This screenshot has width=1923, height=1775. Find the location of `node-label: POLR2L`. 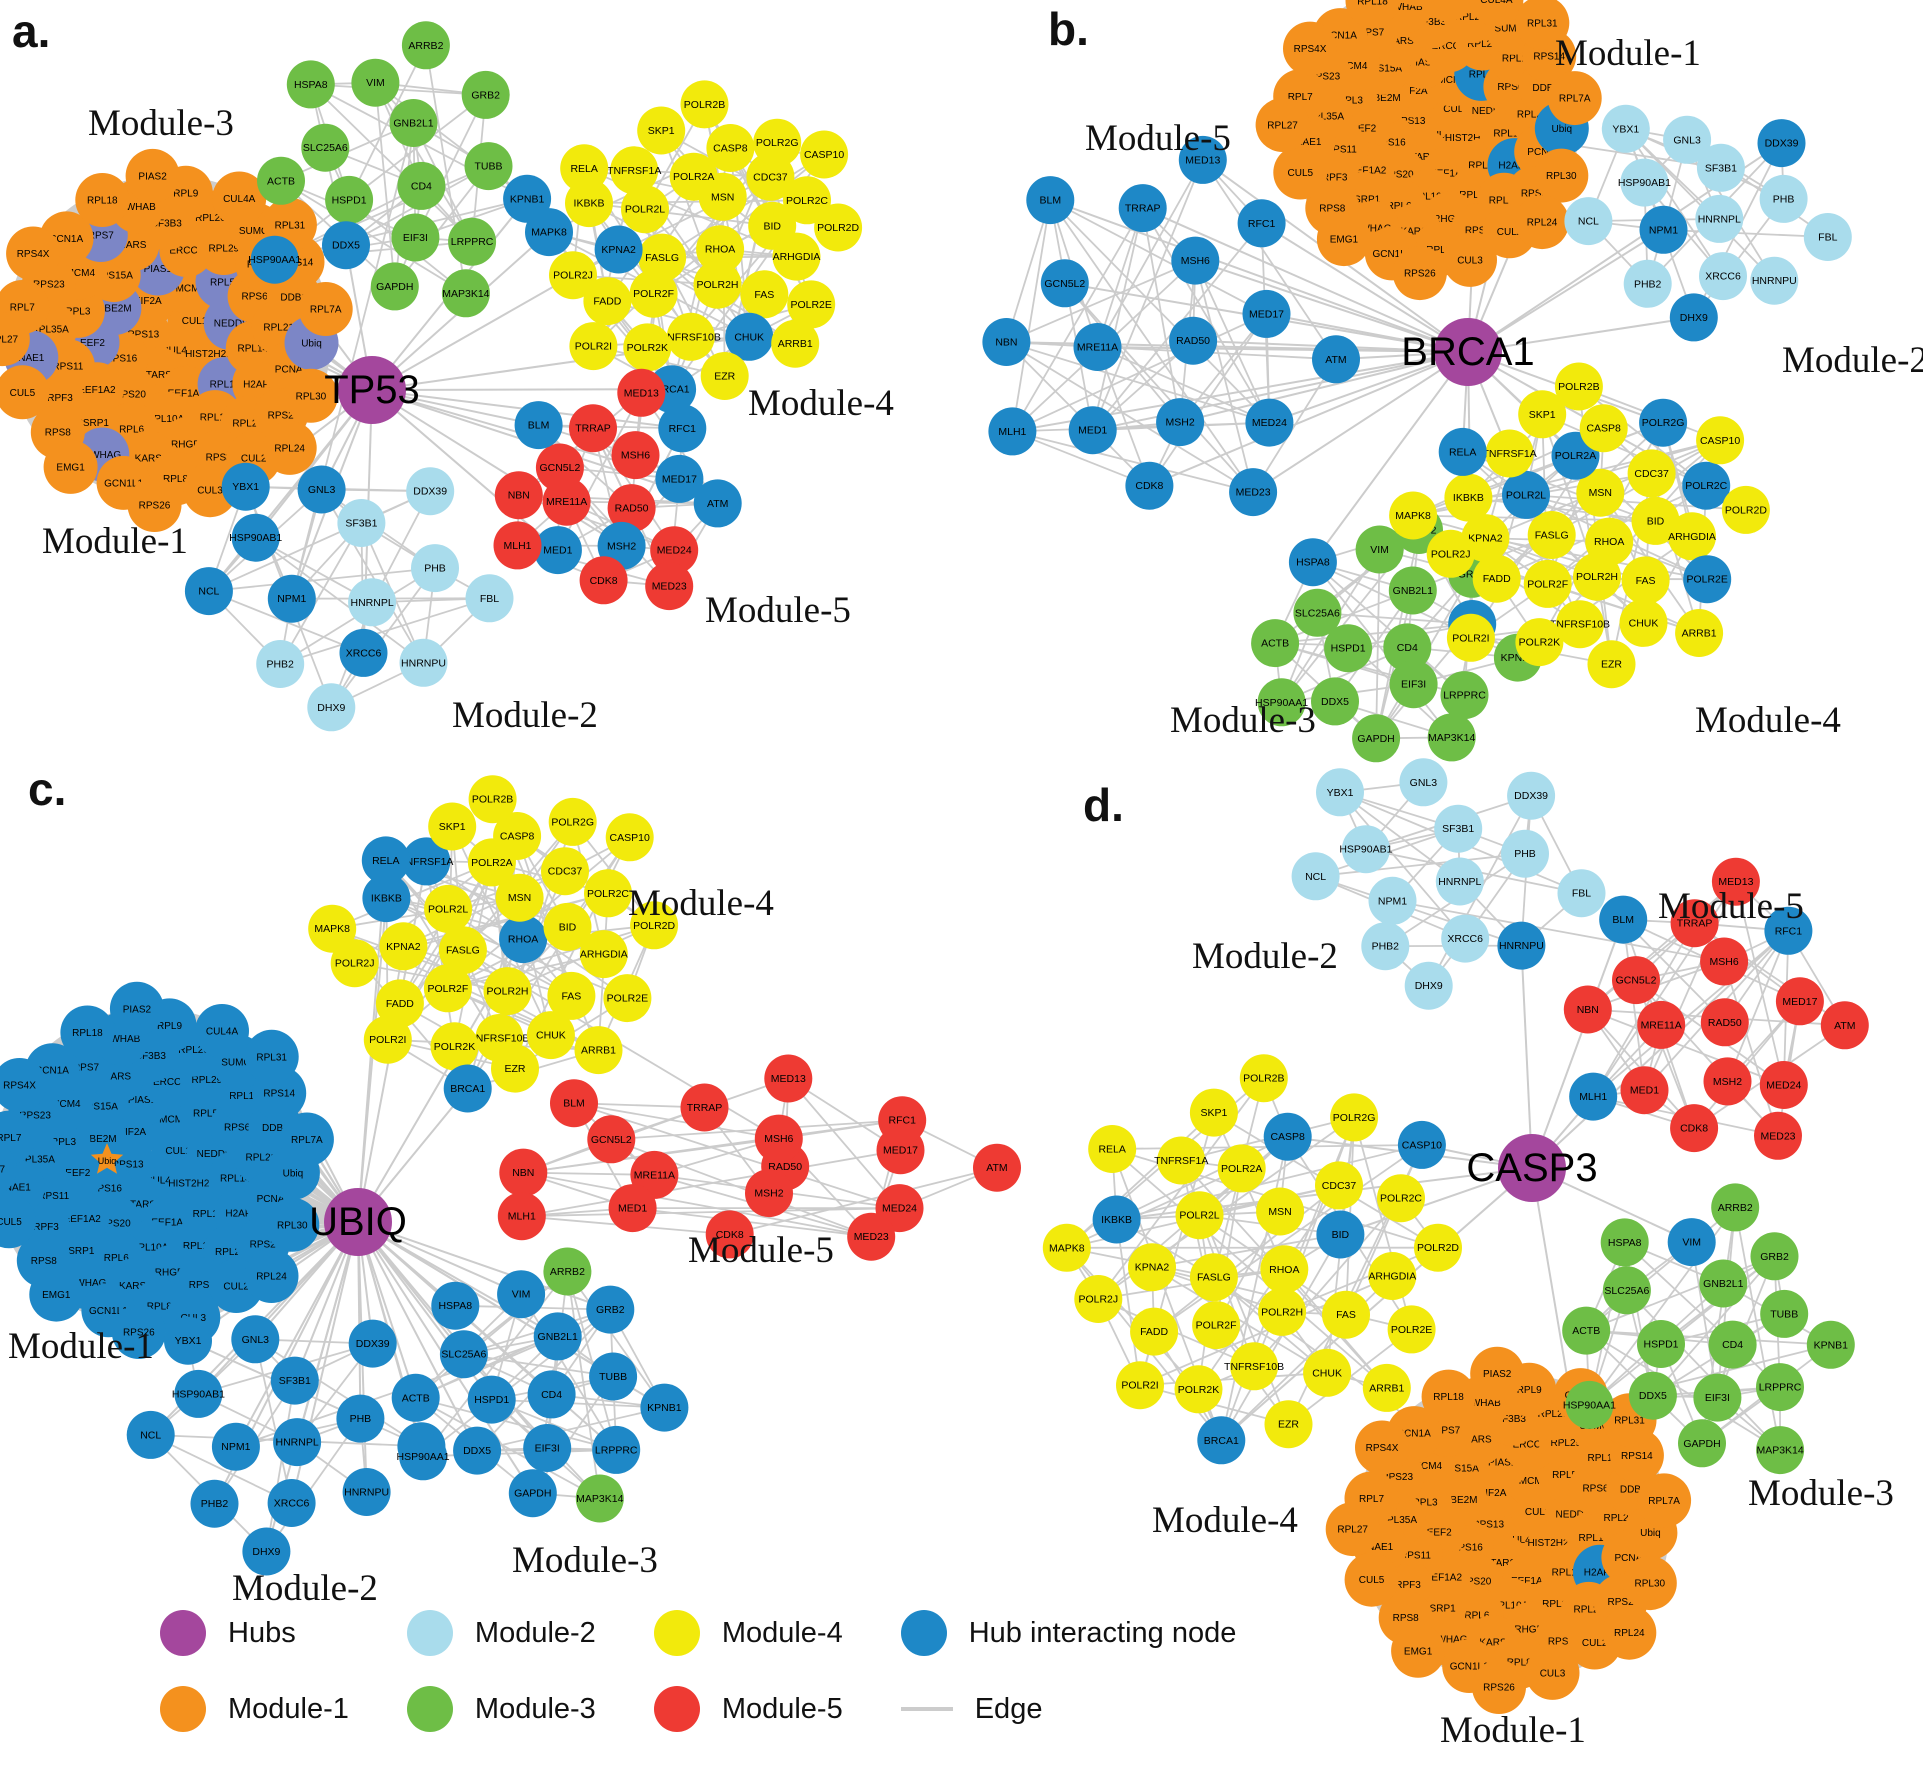

node-label: POLR2L is located at coordinates (448, 909).